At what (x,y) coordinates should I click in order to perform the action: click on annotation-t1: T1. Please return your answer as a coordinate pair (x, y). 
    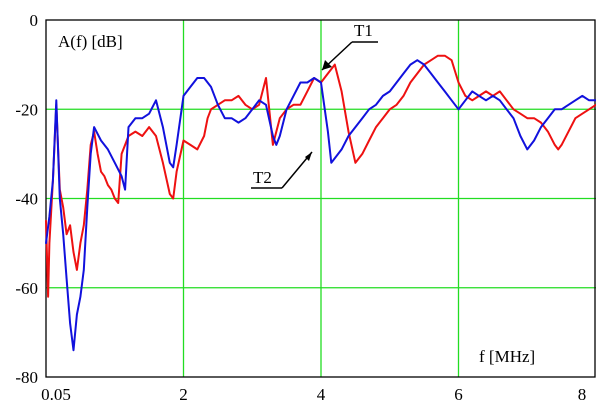
    Looking at the image, I should click on (349, 46).